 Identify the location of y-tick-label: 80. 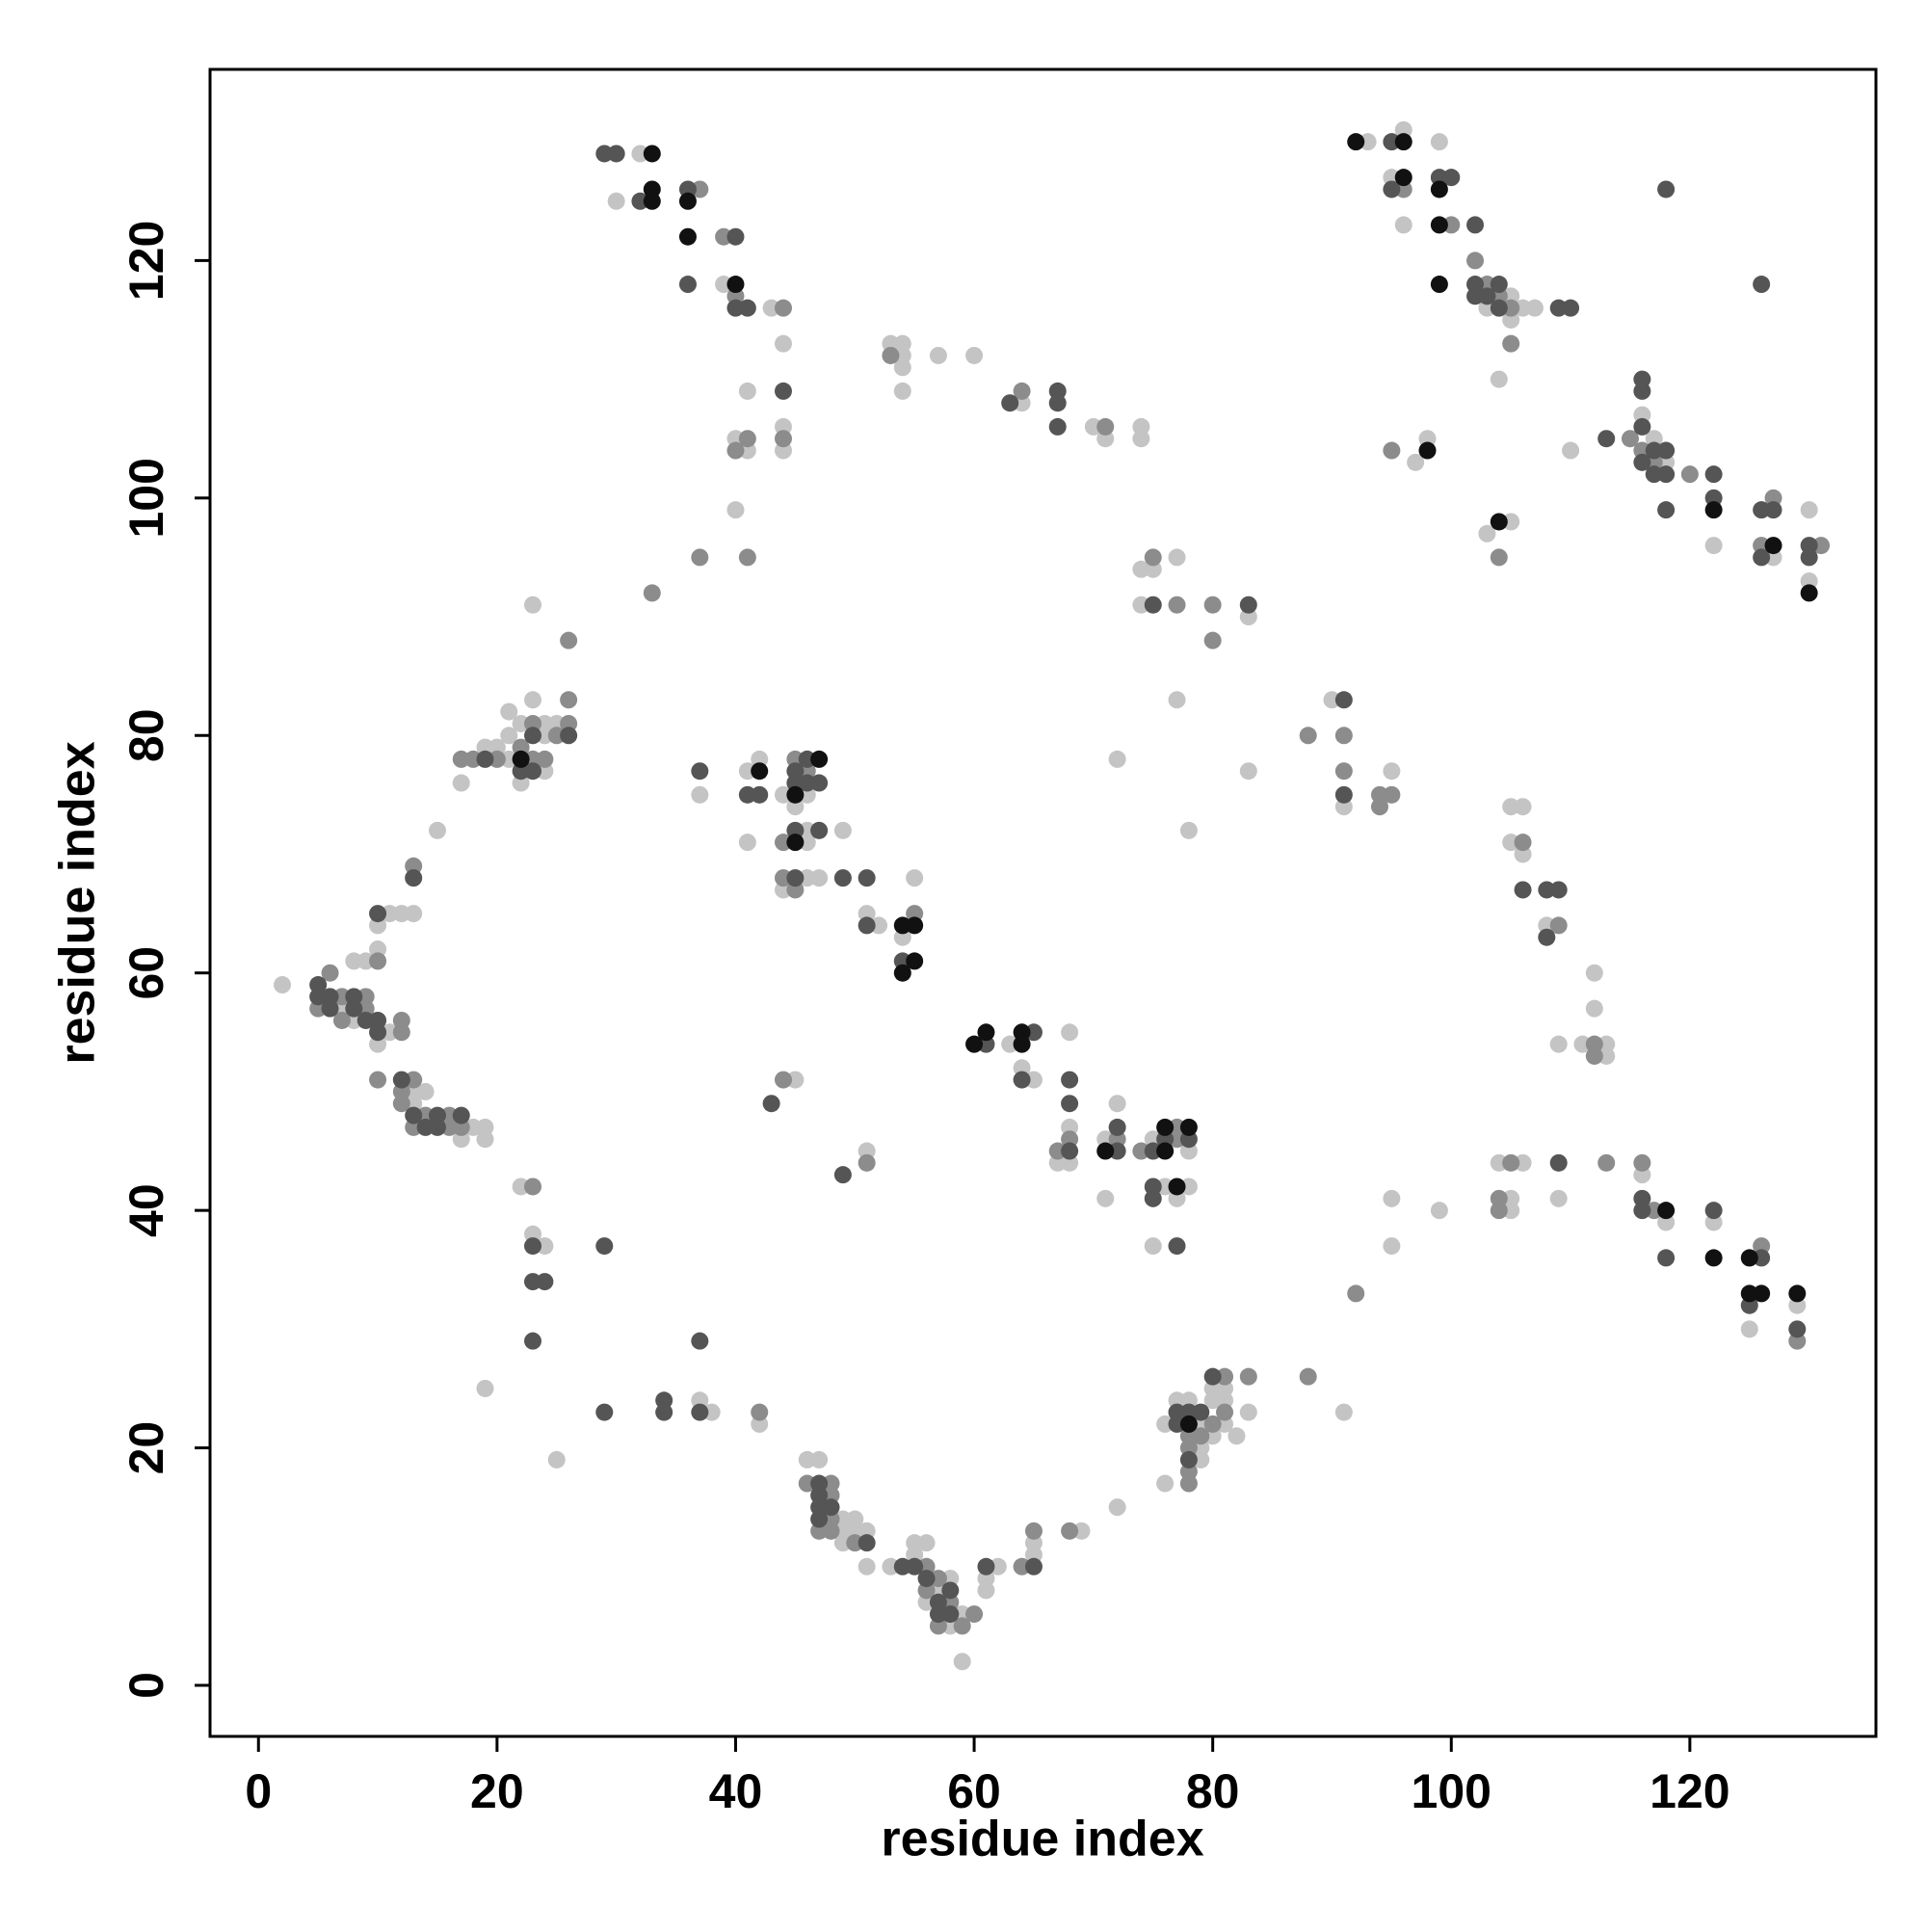
(146, 735).